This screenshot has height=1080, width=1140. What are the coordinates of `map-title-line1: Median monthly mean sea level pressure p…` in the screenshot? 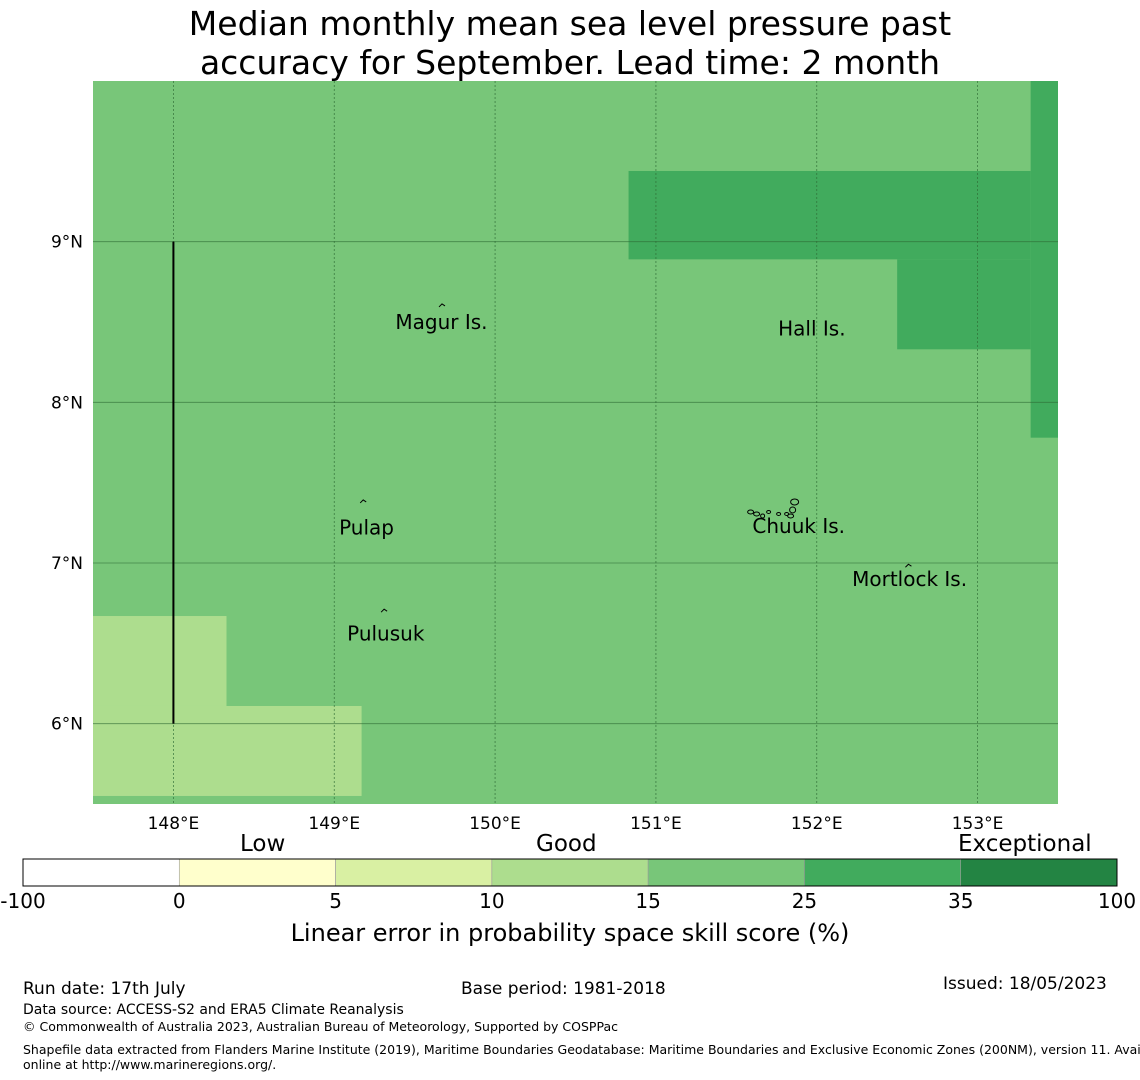 It's located at (570, 23).